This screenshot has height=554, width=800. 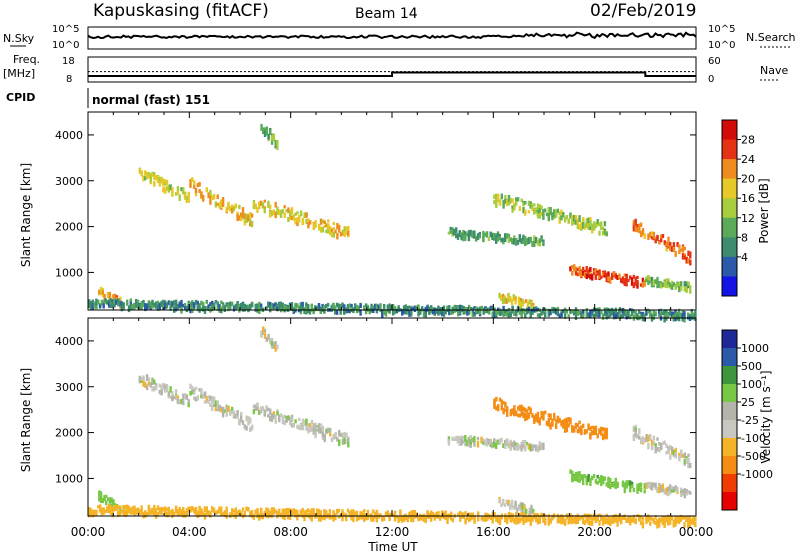 I want to click on x-tick-label-0: 00:00, so click(x=88, y=532).